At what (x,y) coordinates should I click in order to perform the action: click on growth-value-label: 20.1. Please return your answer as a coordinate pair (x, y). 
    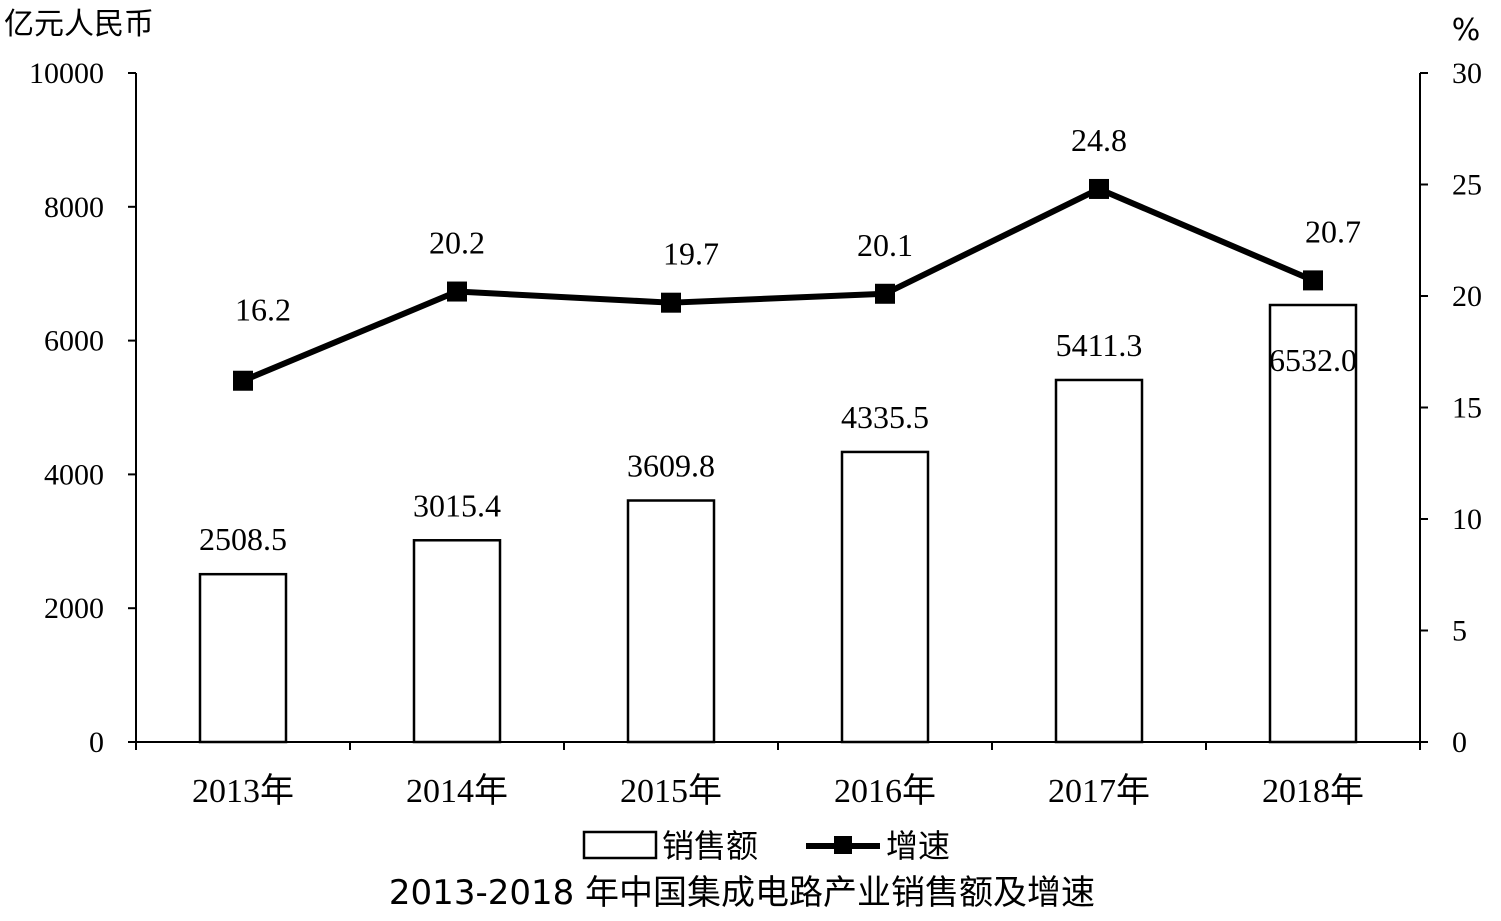
    Looking at the image, I should click on (885, 245).